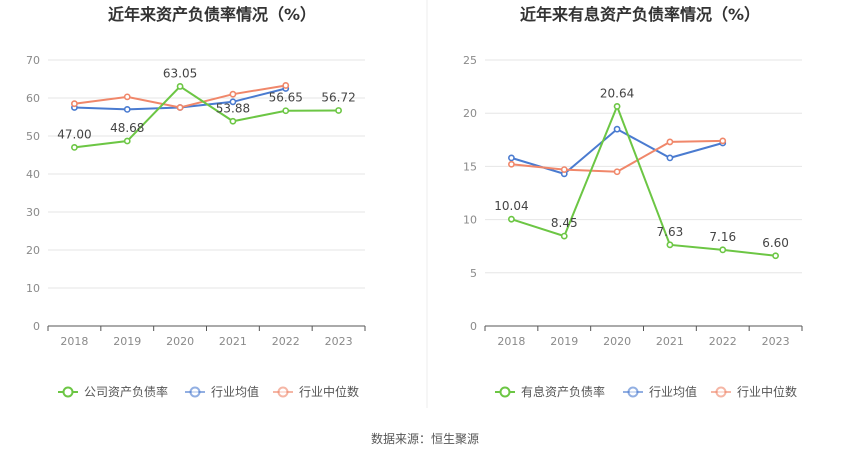  Describe the element at coordinates (473, 273) in the screenshot. I see `y-tick-label: 5` at that location.